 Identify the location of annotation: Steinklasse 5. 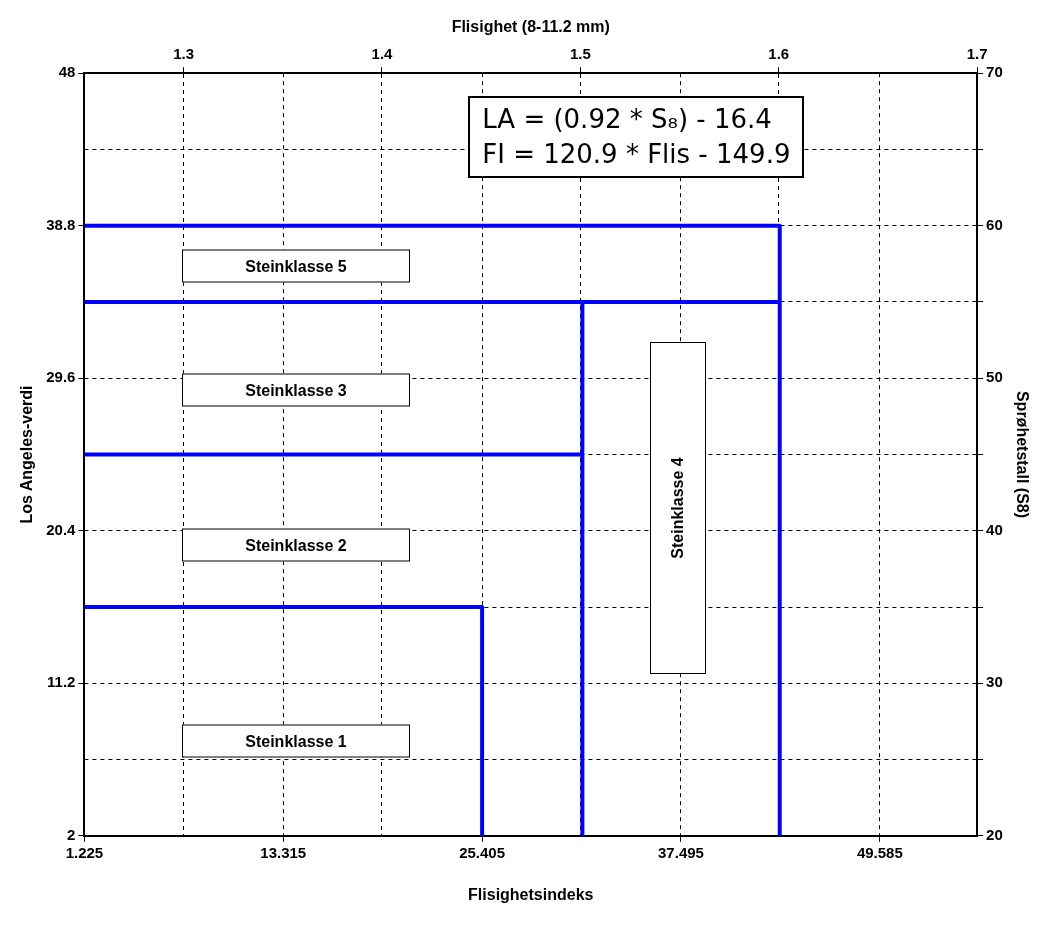
(296, 266).